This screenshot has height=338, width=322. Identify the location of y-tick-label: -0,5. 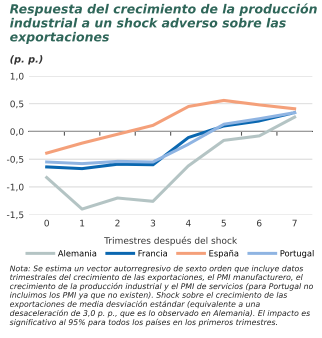
(15, 160).